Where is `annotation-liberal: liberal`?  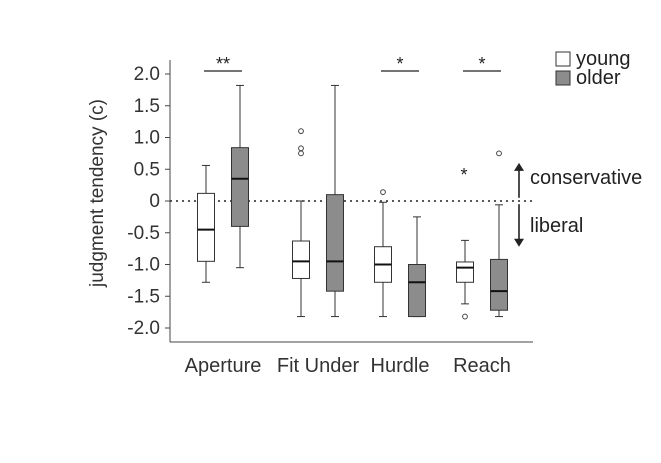 annotation-liberal: liberal is located at coordinates (556, 226).